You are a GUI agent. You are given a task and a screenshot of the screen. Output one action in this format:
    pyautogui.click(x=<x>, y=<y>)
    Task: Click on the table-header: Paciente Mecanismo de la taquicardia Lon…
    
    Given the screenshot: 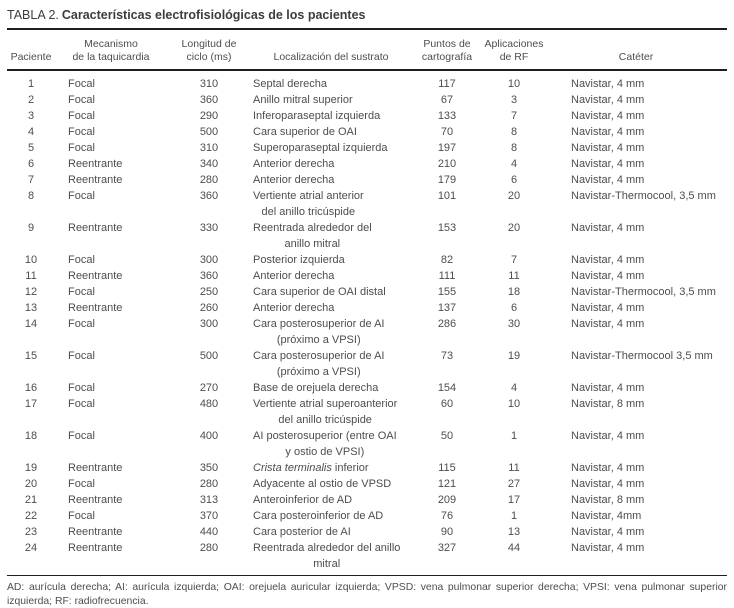 What is the action you would take?
    pyautogui.click(x=367, y=50)
    